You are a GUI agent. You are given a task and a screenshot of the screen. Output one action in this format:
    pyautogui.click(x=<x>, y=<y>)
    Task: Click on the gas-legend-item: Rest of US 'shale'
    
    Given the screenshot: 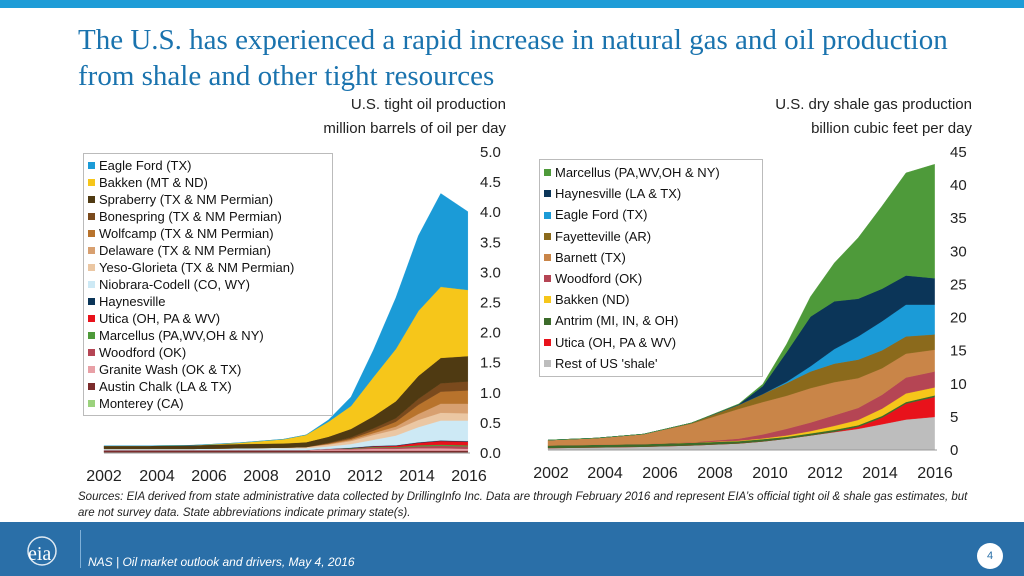 What is the action you would take?
    pyautogui.click(x=651, y=363)
    